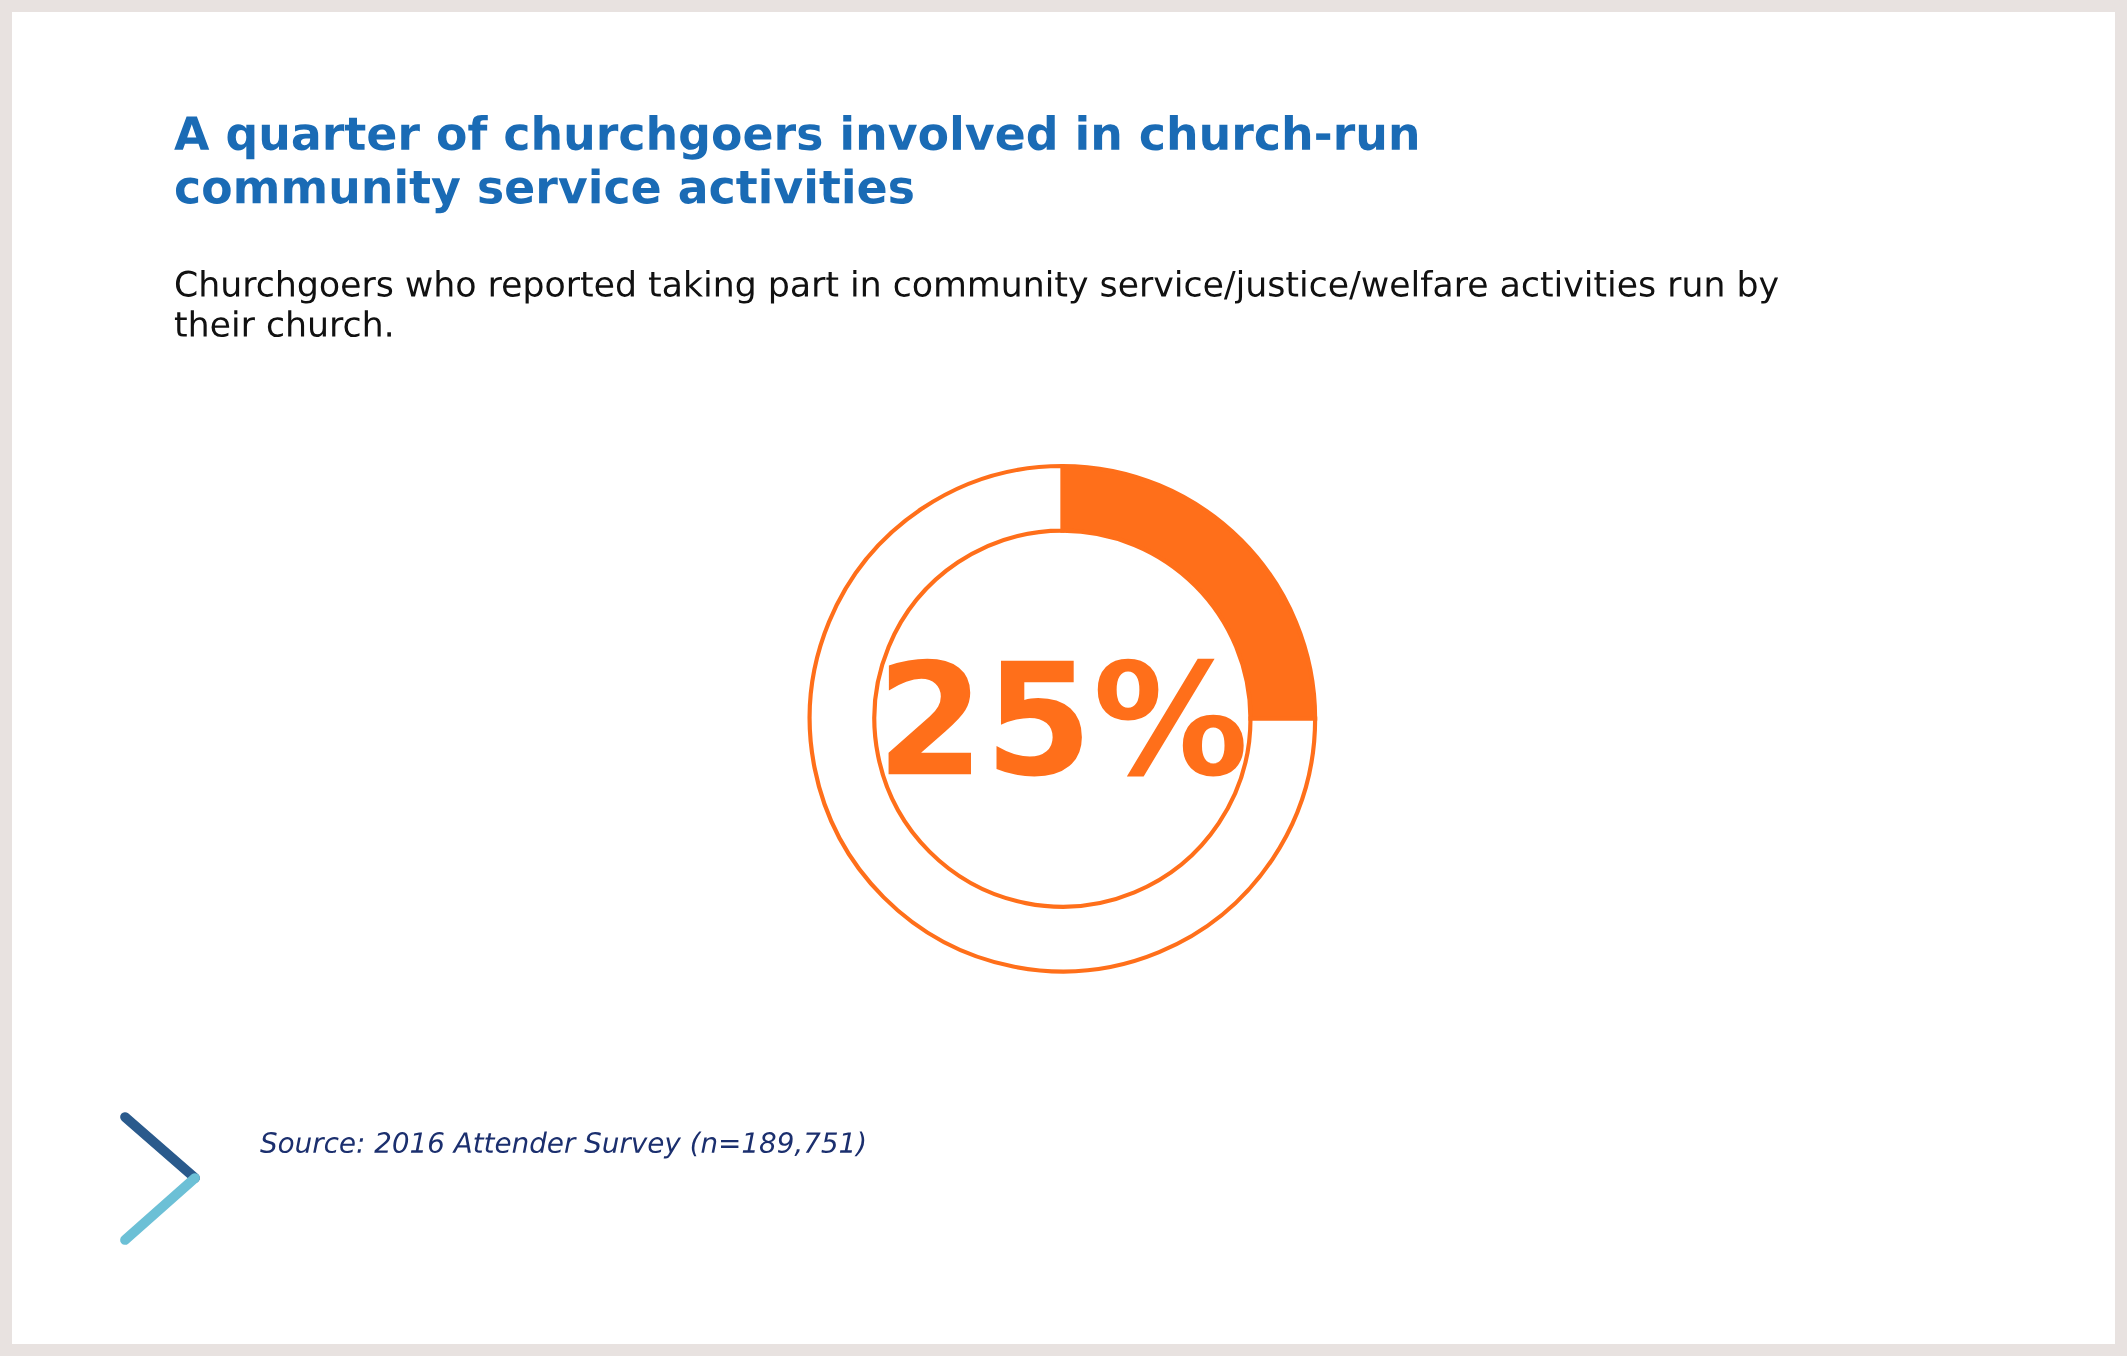  I want to click on donut-slice, so click(1062, 718).